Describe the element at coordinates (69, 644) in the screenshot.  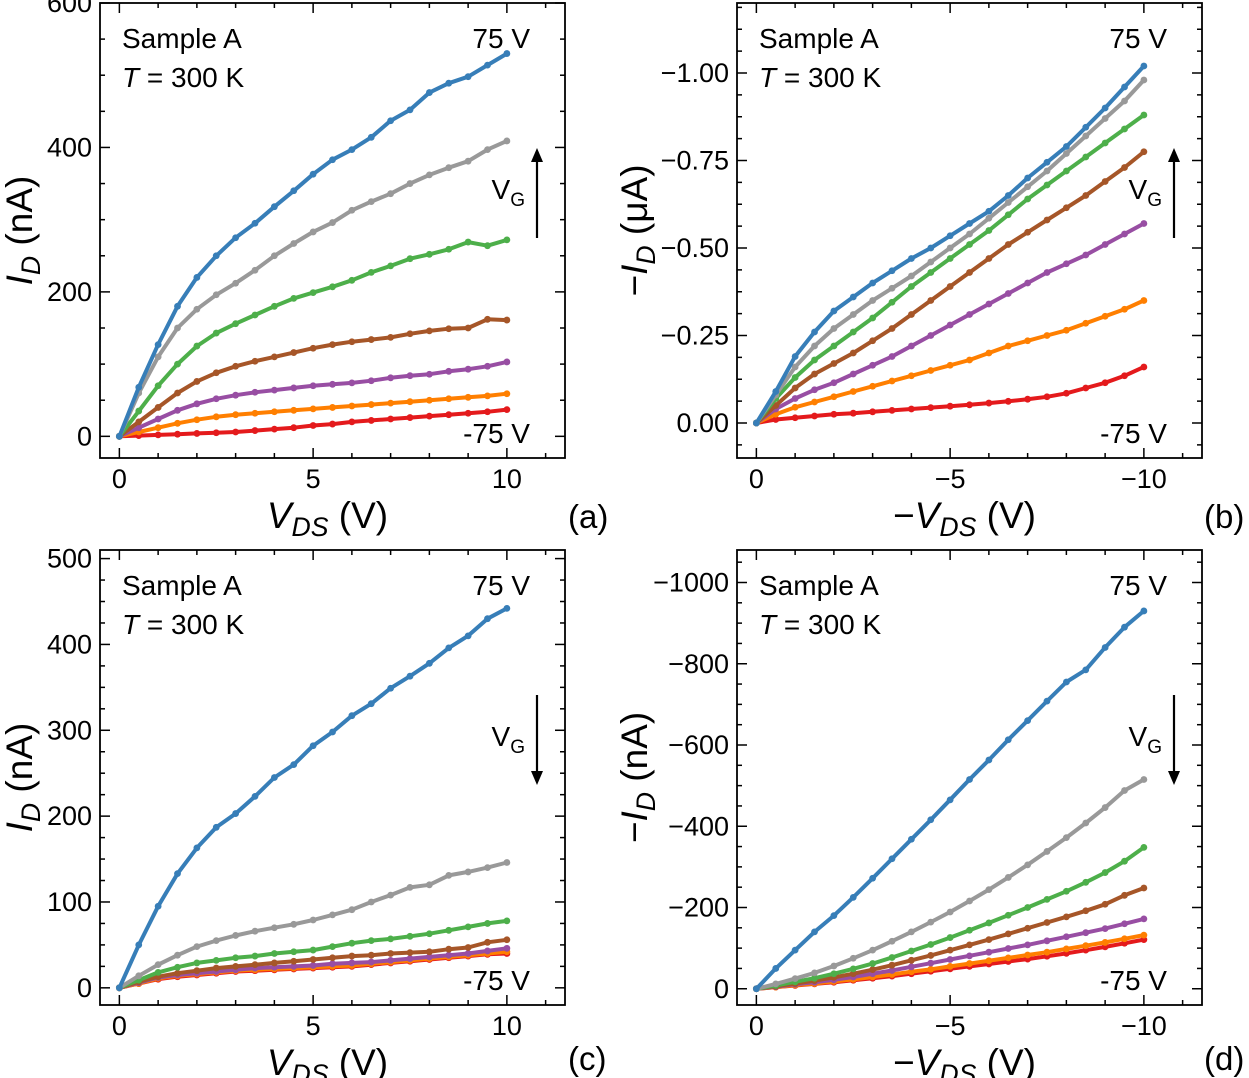
I see `y-tick-label: 400` at that location.